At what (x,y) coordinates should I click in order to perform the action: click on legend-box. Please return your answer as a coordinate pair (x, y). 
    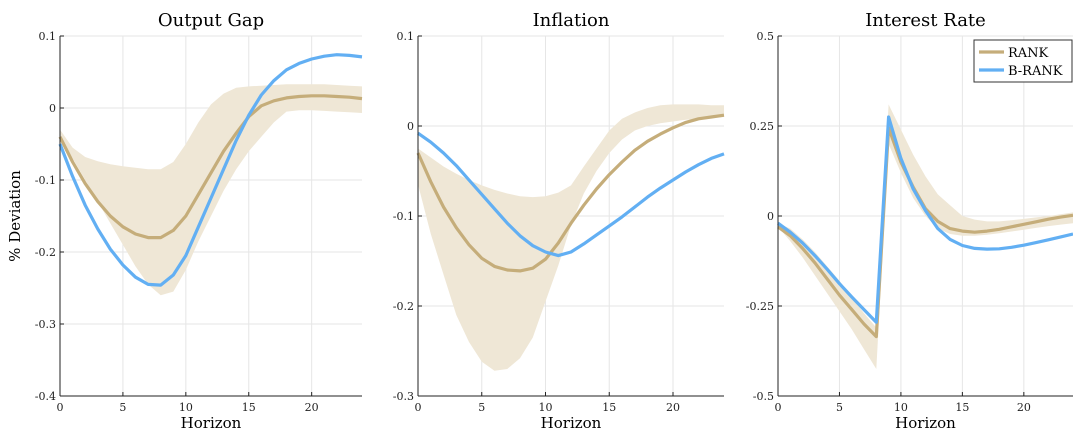
    Looking at the image, I should click on (1023, 61).